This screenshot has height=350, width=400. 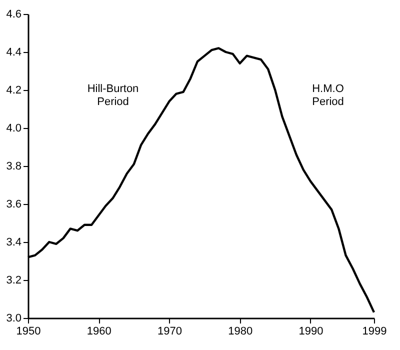 I want to click on y-tick-label: 4.0, so click(x=14, y=128).